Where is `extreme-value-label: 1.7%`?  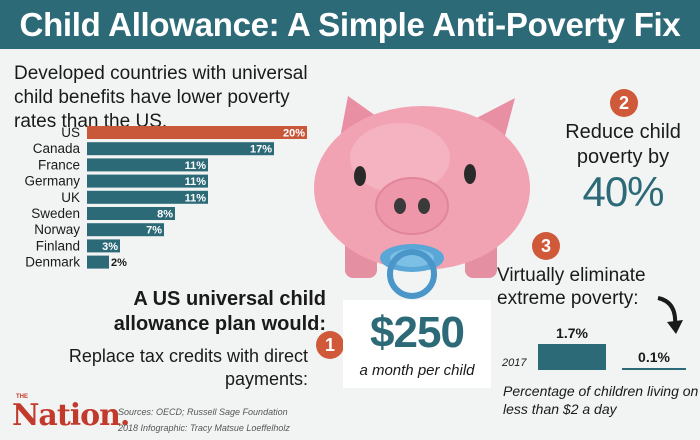 extreme-value-label: 1.7% is located at coordinates (572, 333).